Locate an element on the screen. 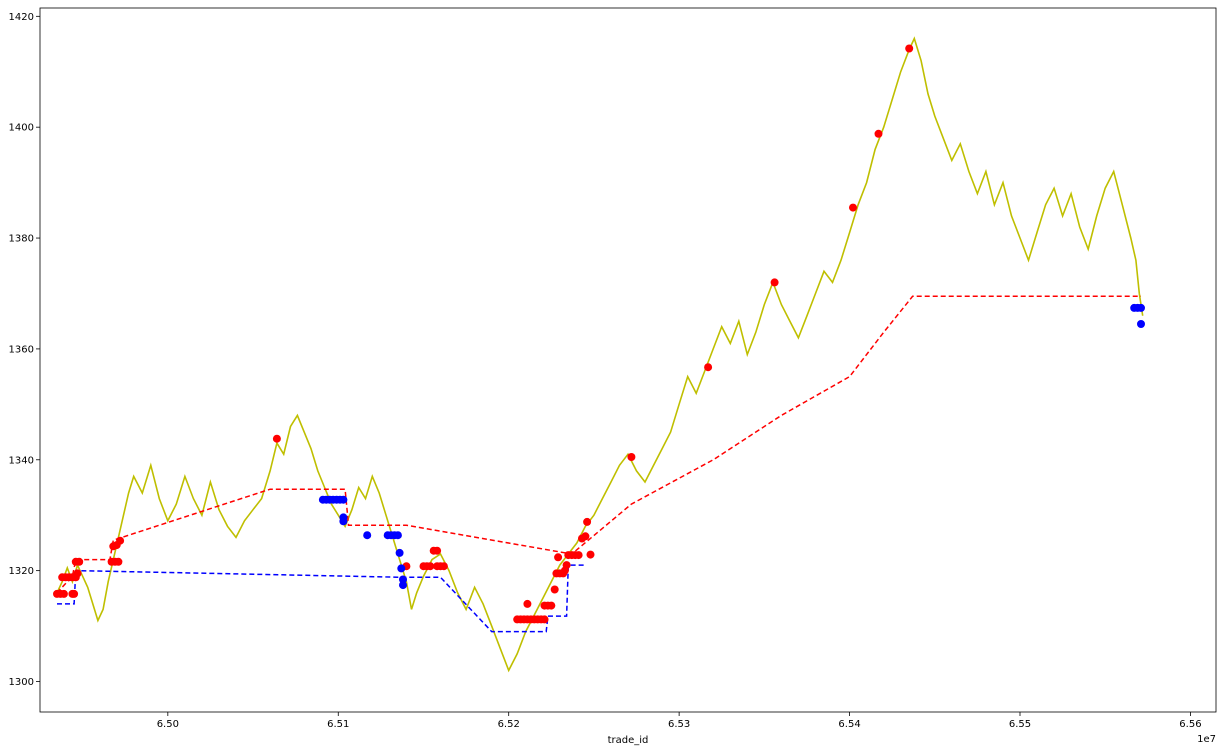 The image size is (1224, 752). x-tick-label: 6.52 is located at coordinates (509, 724).